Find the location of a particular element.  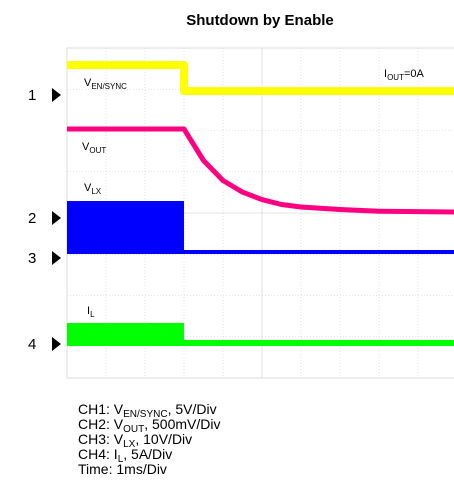

channel-markers: 1 2 3 4 is located at coordinates (44, 220).